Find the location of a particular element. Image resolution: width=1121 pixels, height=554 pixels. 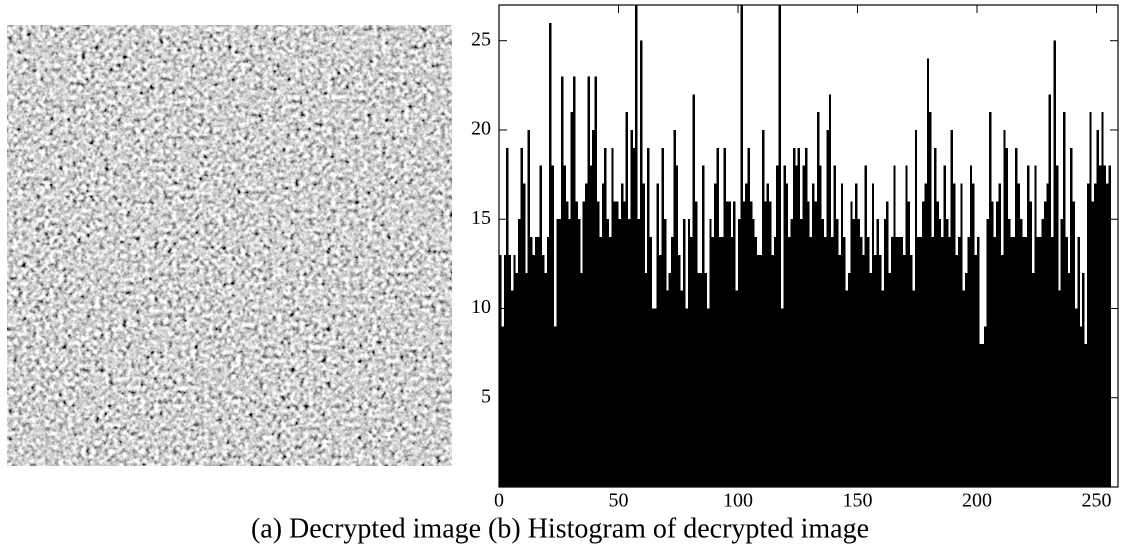

x-tick-label: 250 is located at coordinates (1096, 501).